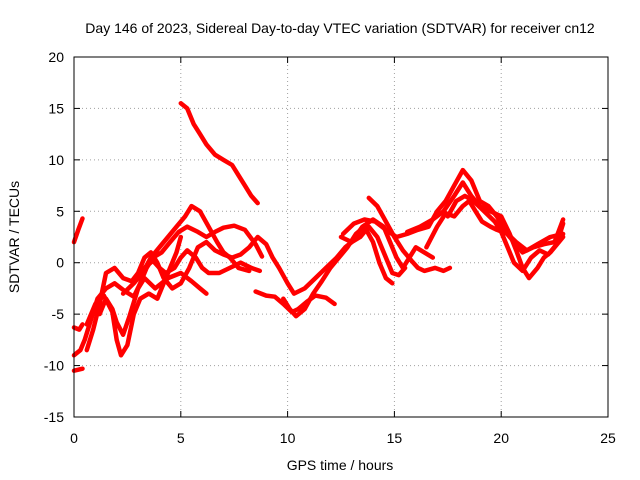 This screenshot has height=480, width=640. Describe the element at coordinates (56, 160) in the screenshot. I see `y-tick-label: 10` at that location.